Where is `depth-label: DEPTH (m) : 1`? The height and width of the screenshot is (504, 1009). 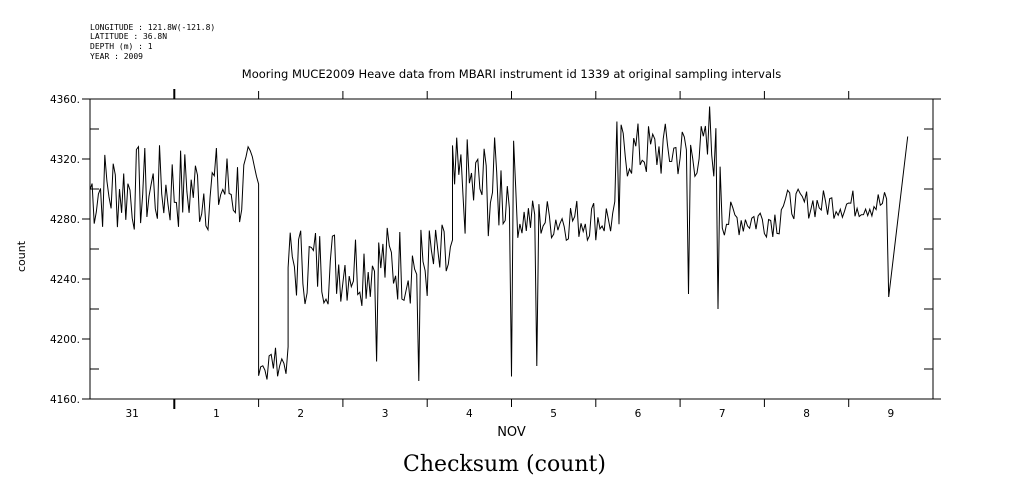
depth-label: DEPTH (m) : 1 is located at coordinates (121, 46).